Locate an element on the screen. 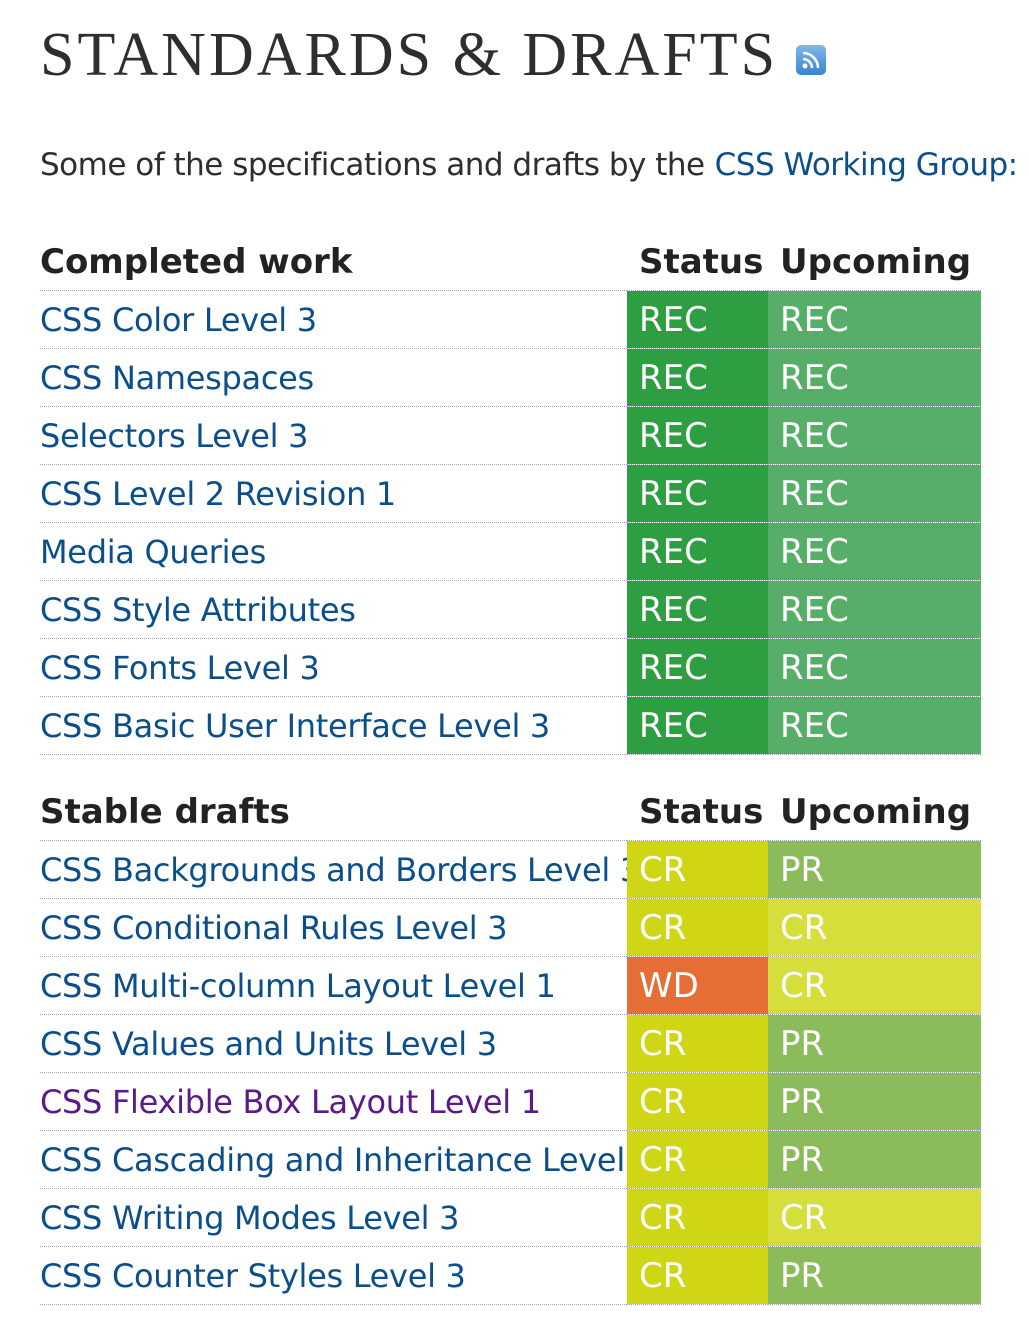  spec-name-cell: CSS Conditional Rules Level 3 is located at coordinates (333, 927).